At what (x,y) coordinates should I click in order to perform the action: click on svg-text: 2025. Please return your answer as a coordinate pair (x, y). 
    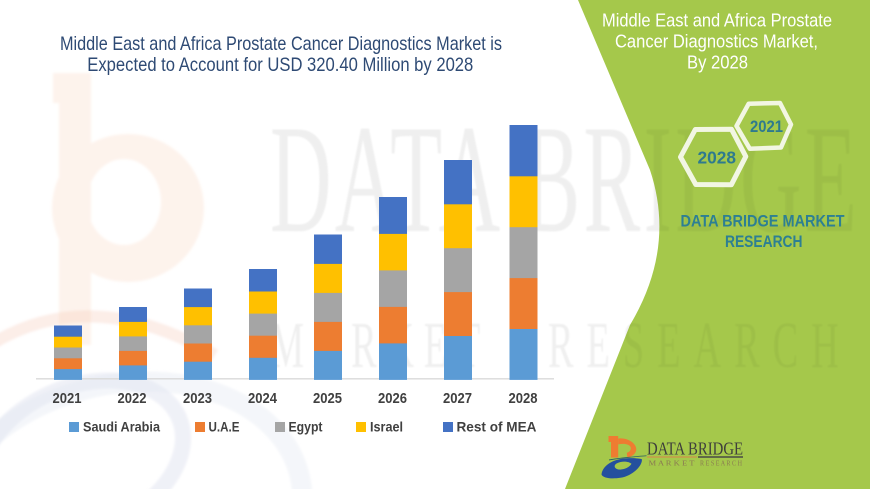
    Looking at the image, I should click on (327, 398).